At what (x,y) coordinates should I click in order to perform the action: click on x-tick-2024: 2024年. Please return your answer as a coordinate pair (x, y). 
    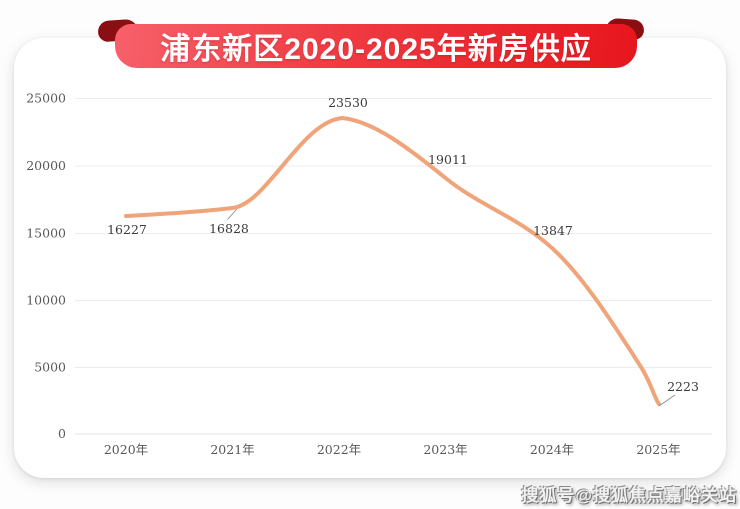
    Looking at the image, I should click on (552, 449).